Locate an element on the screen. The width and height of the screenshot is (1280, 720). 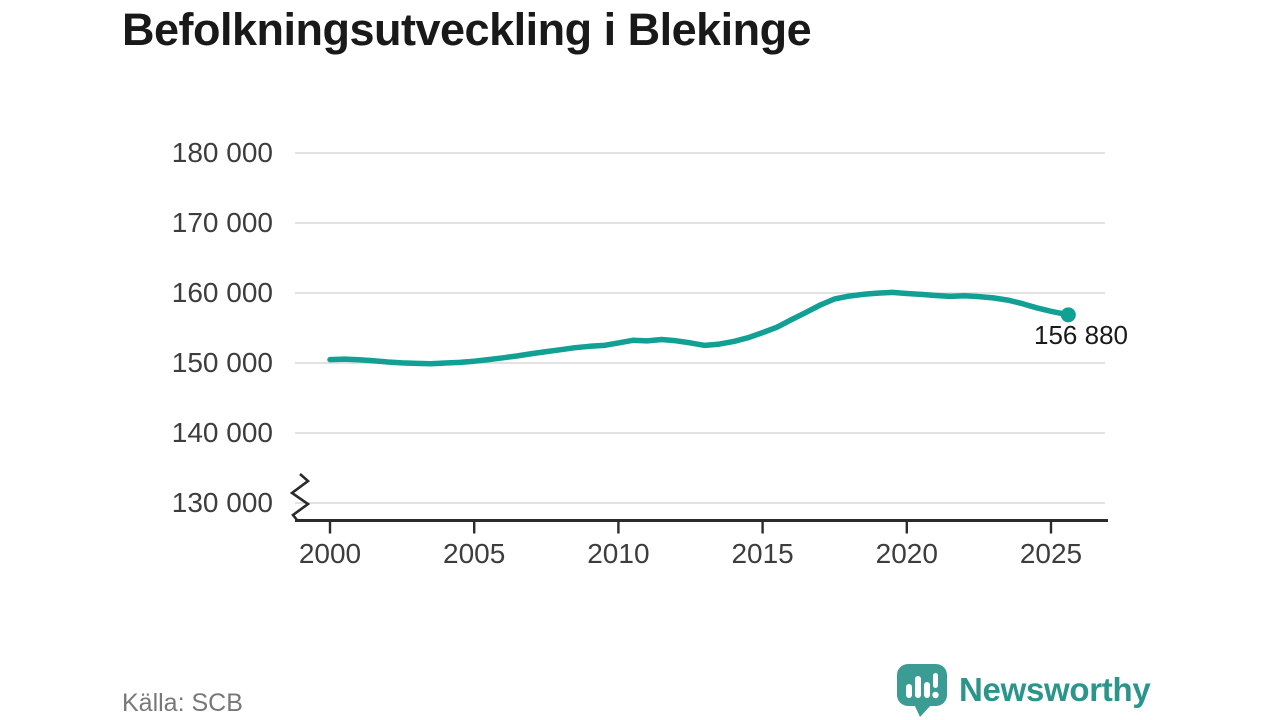
x-axis-tick-label: 2005 is located at coordinates (474, 553).